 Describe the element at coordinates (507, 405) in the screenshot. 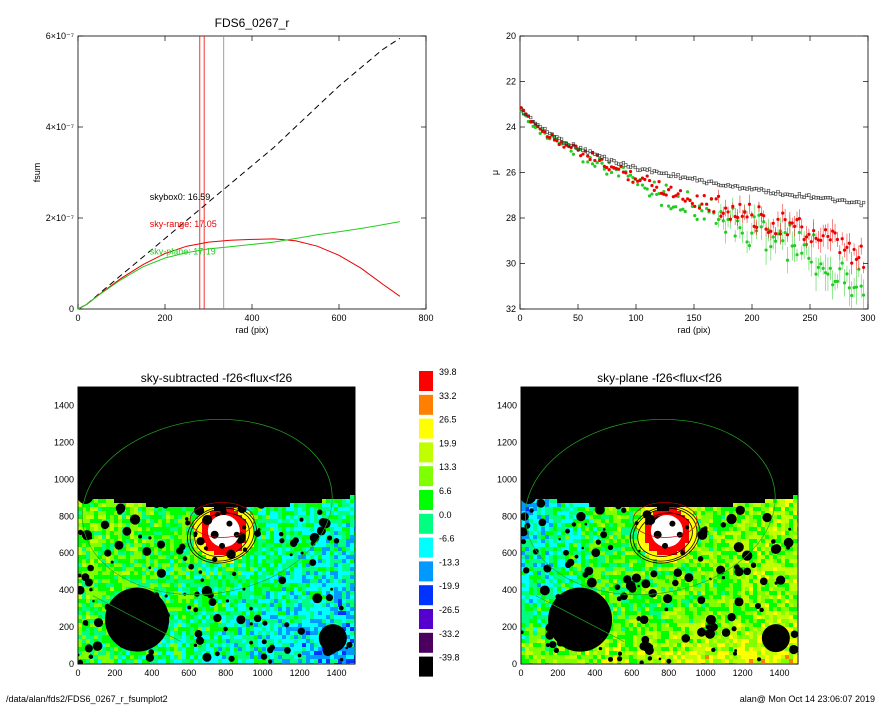

I see `plane-ytick-label: 1400` at that location.